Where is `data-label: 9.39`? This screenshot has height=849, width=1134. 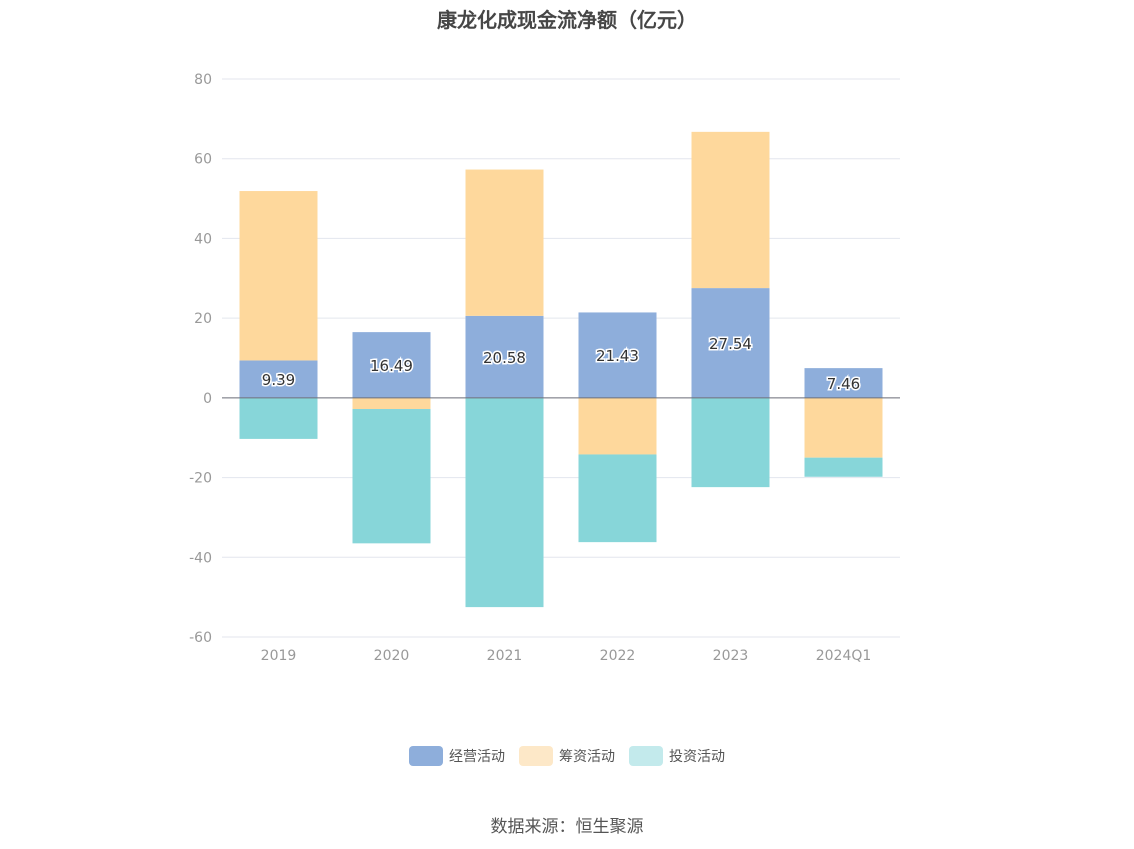
data-label: 9.39 is located at coordinates (278, 380).